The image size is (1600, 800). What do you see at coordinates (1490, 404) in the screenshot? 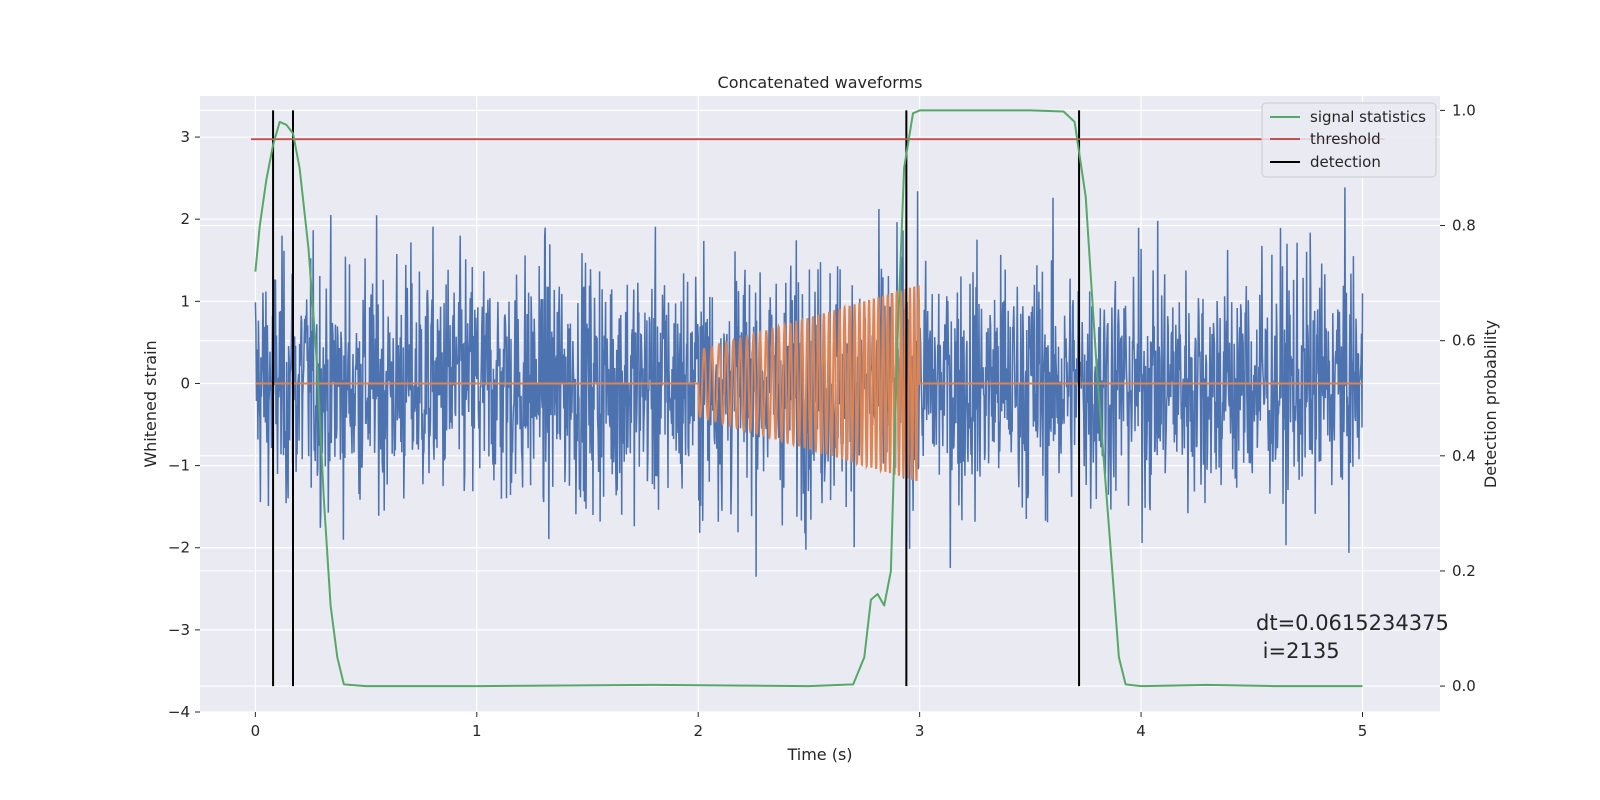
I see `y2-axis-label: Detection probability` at bounding box center [1490, 404].